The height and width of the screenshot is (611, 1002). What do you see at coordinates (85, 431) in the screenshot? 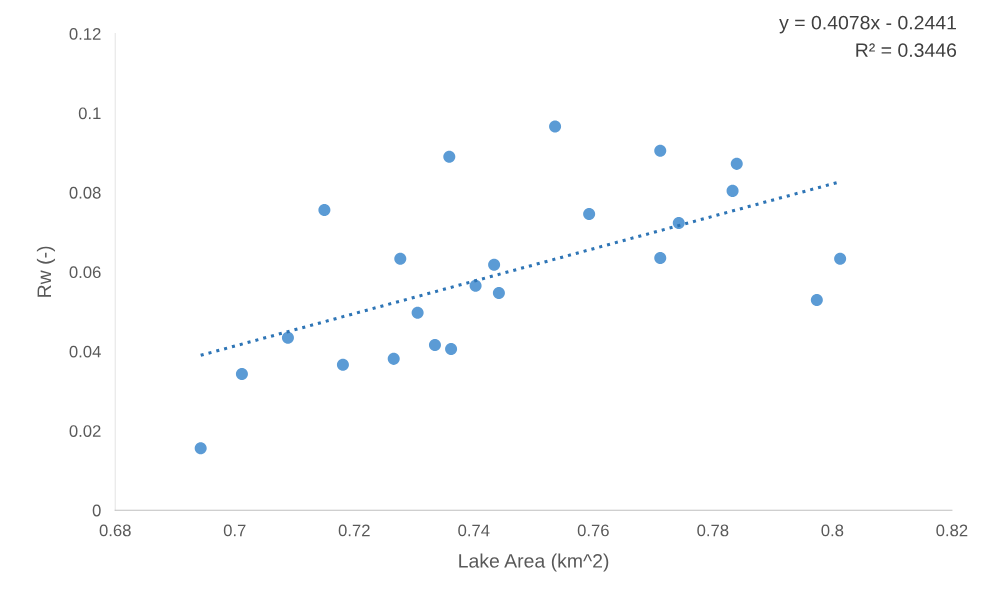
I see `y-tick-label: 0.02` at bounding box center [85, 431].